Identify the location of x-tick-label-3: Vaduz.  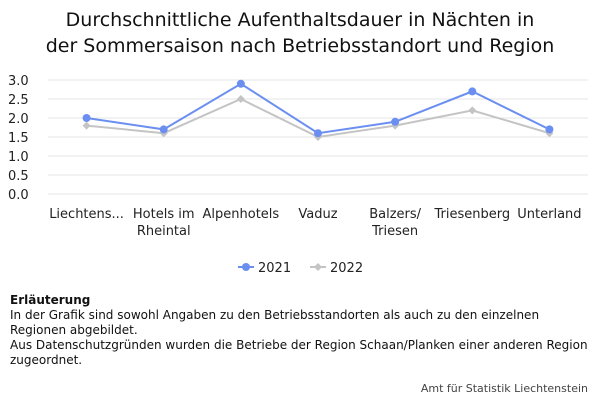
(317, 214).